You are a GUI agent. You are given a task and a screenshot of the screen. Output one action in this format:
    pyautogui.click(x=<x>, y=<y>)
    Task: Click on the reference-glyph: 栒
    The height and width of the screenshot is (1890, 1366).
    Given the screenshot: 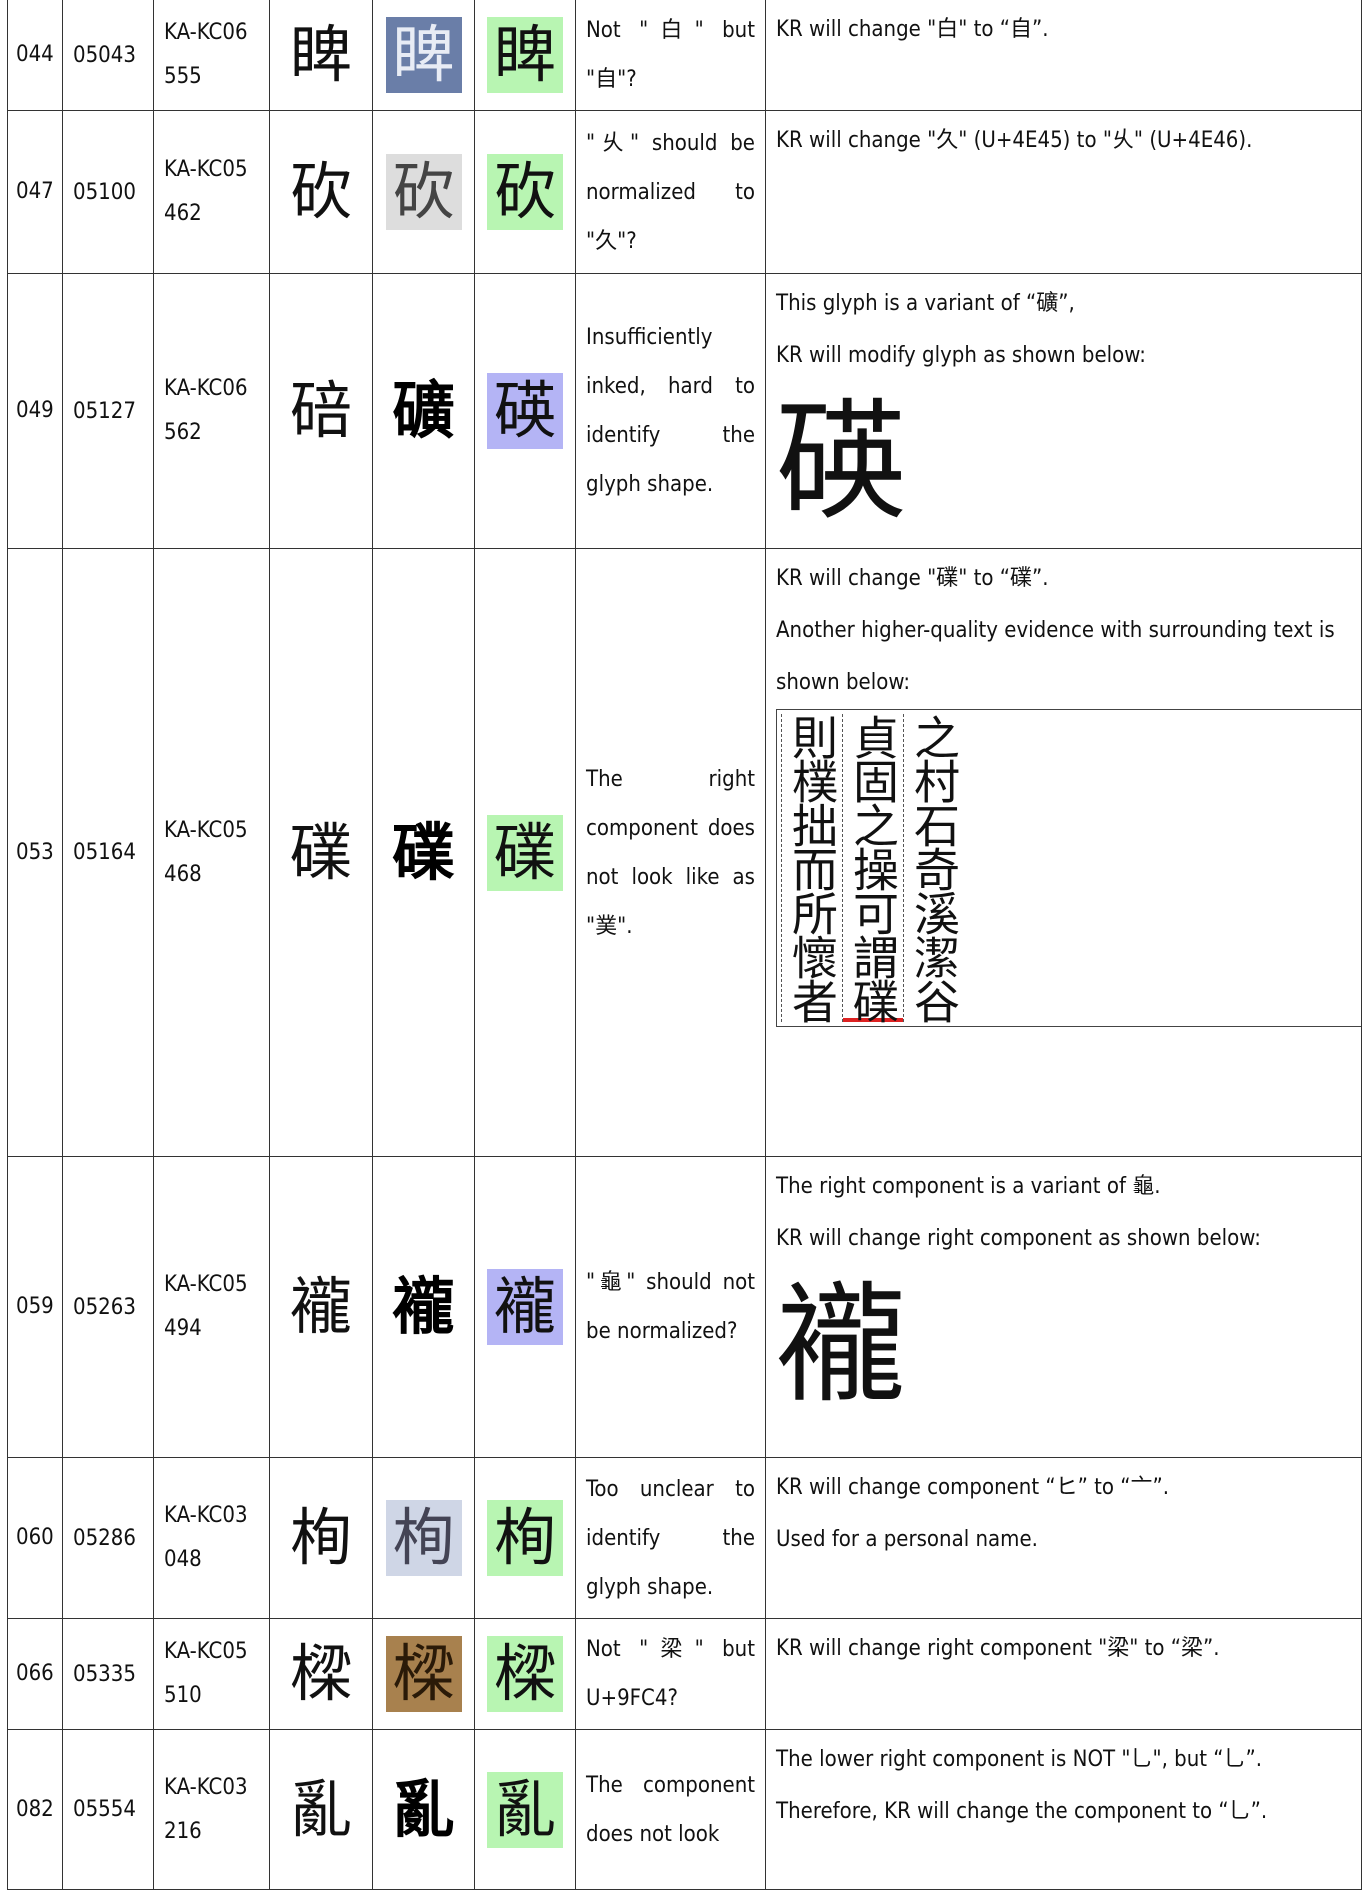 What is the action you would take?
    pyautogui.click(x=320, y=1537)
    